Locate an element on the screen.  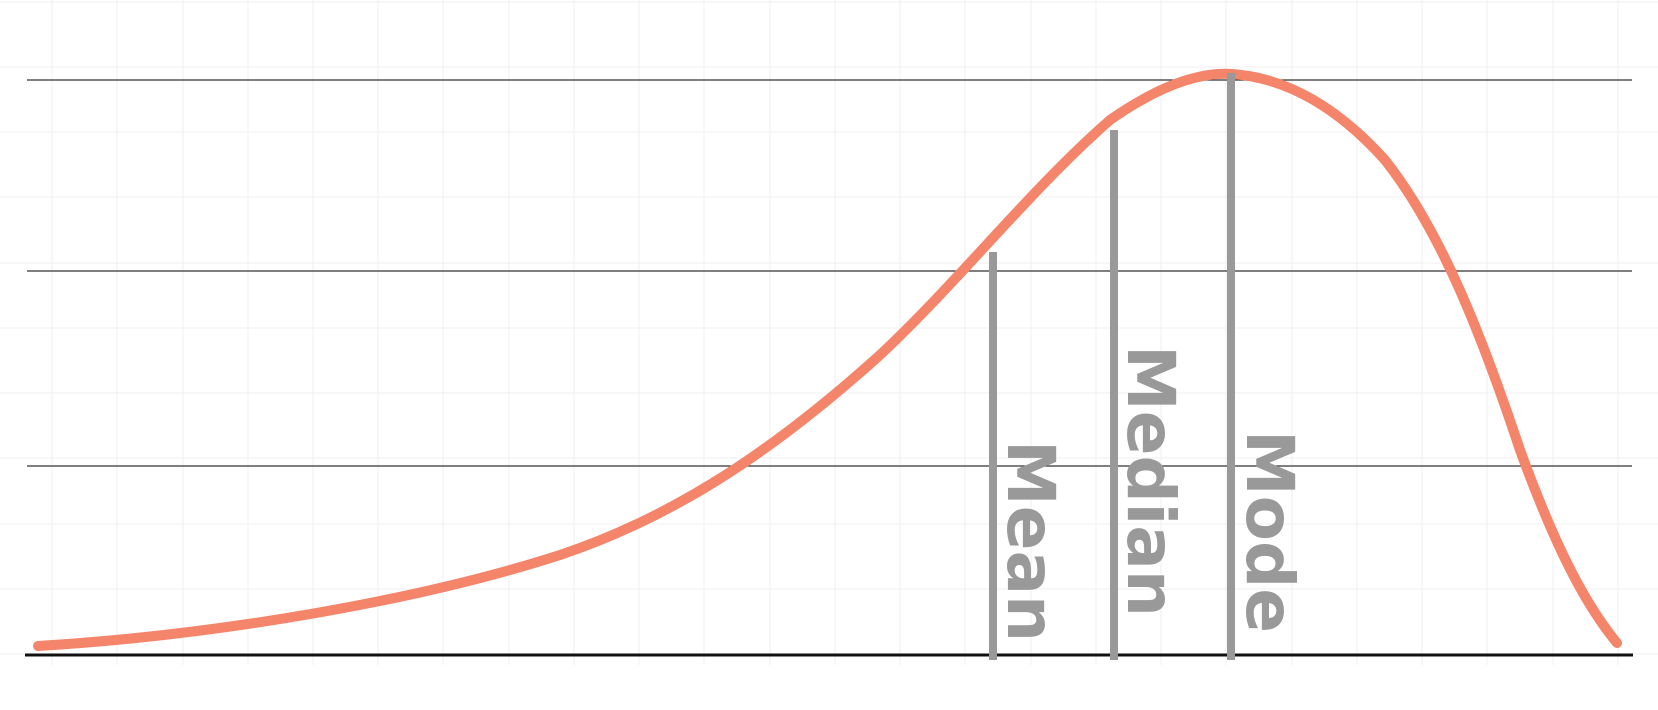
median-label: Median is located at coordinates (1150, 481).